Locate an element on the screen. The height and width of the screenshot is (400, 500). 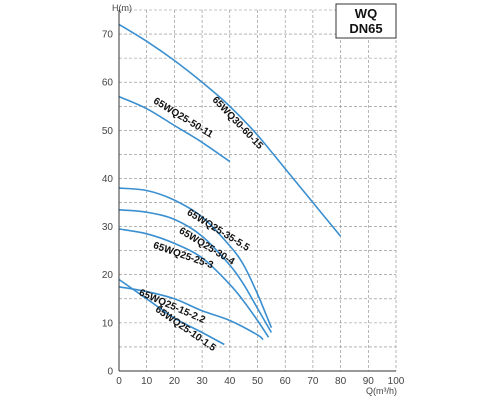
y-tick-label: 70 is located at coordinates (108, 35).